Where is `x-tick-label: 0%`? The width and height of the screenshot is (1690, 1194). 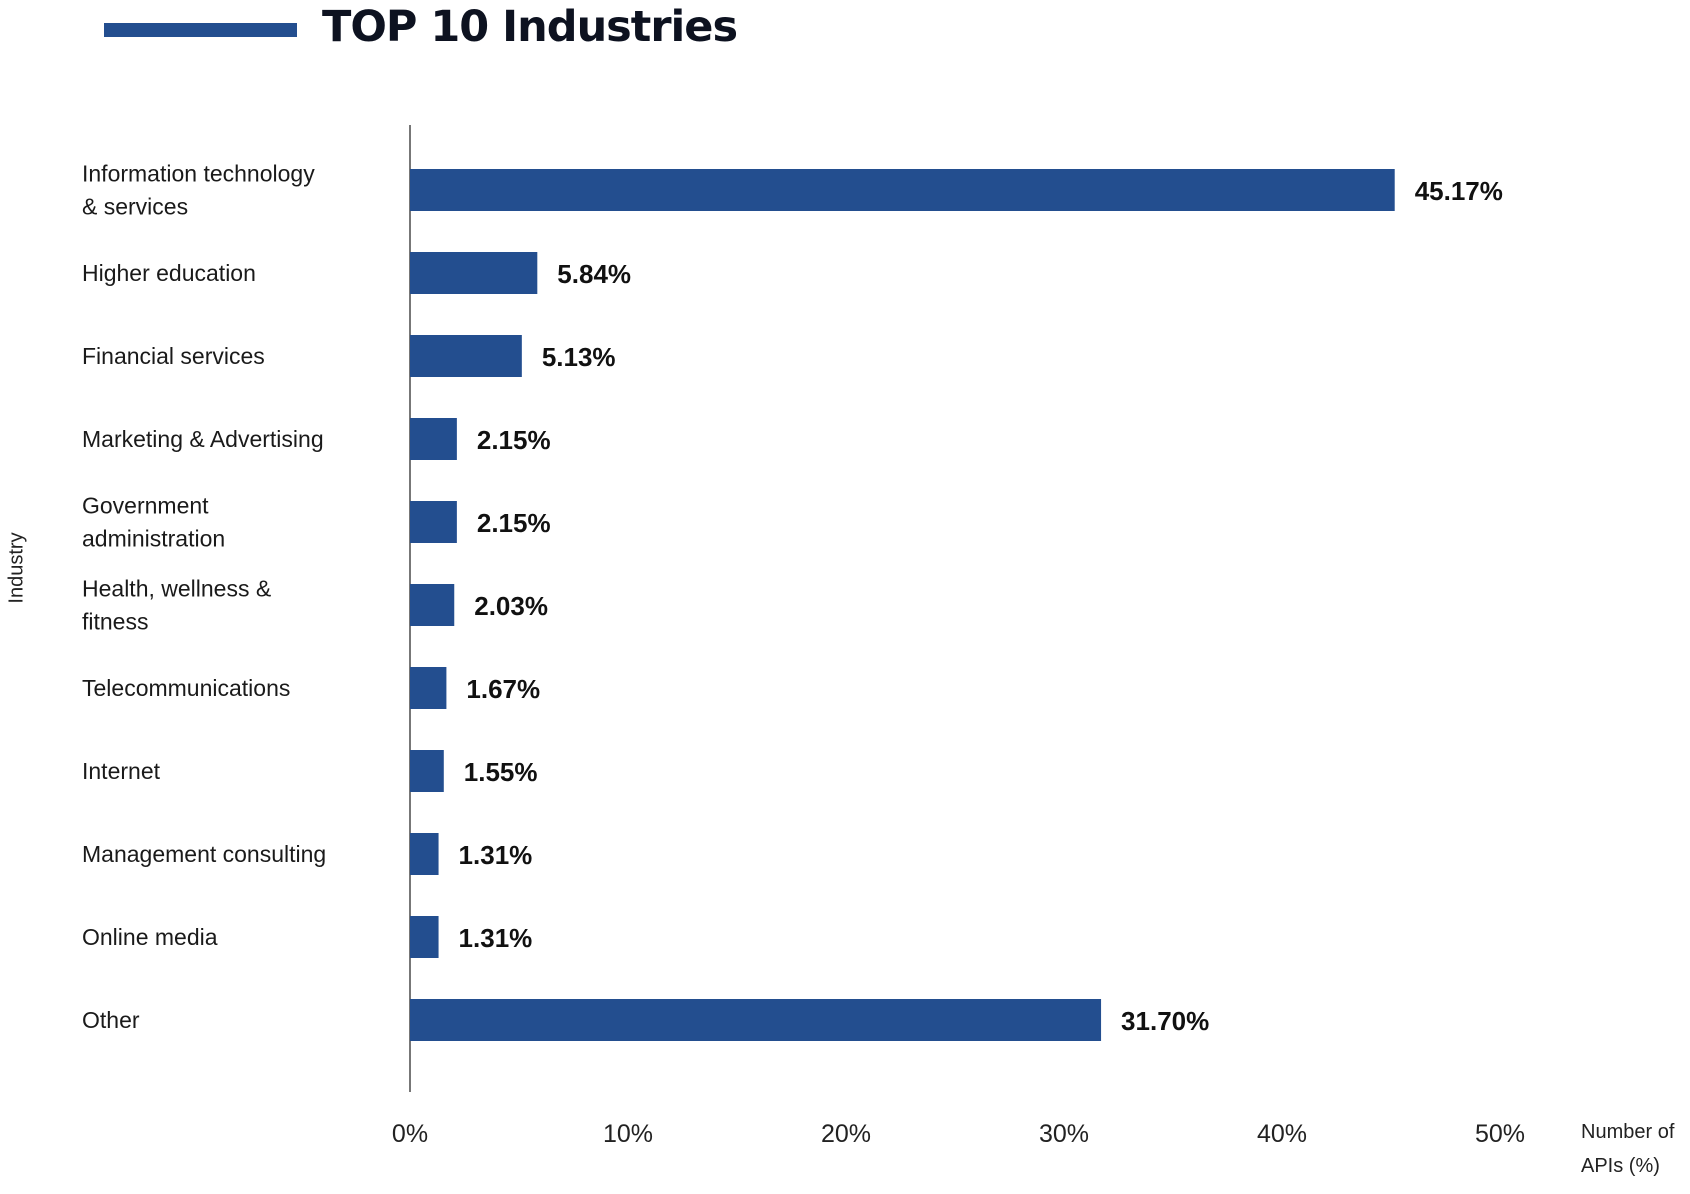
x-tick-label: 0% is located at coordinates (410, 1134).